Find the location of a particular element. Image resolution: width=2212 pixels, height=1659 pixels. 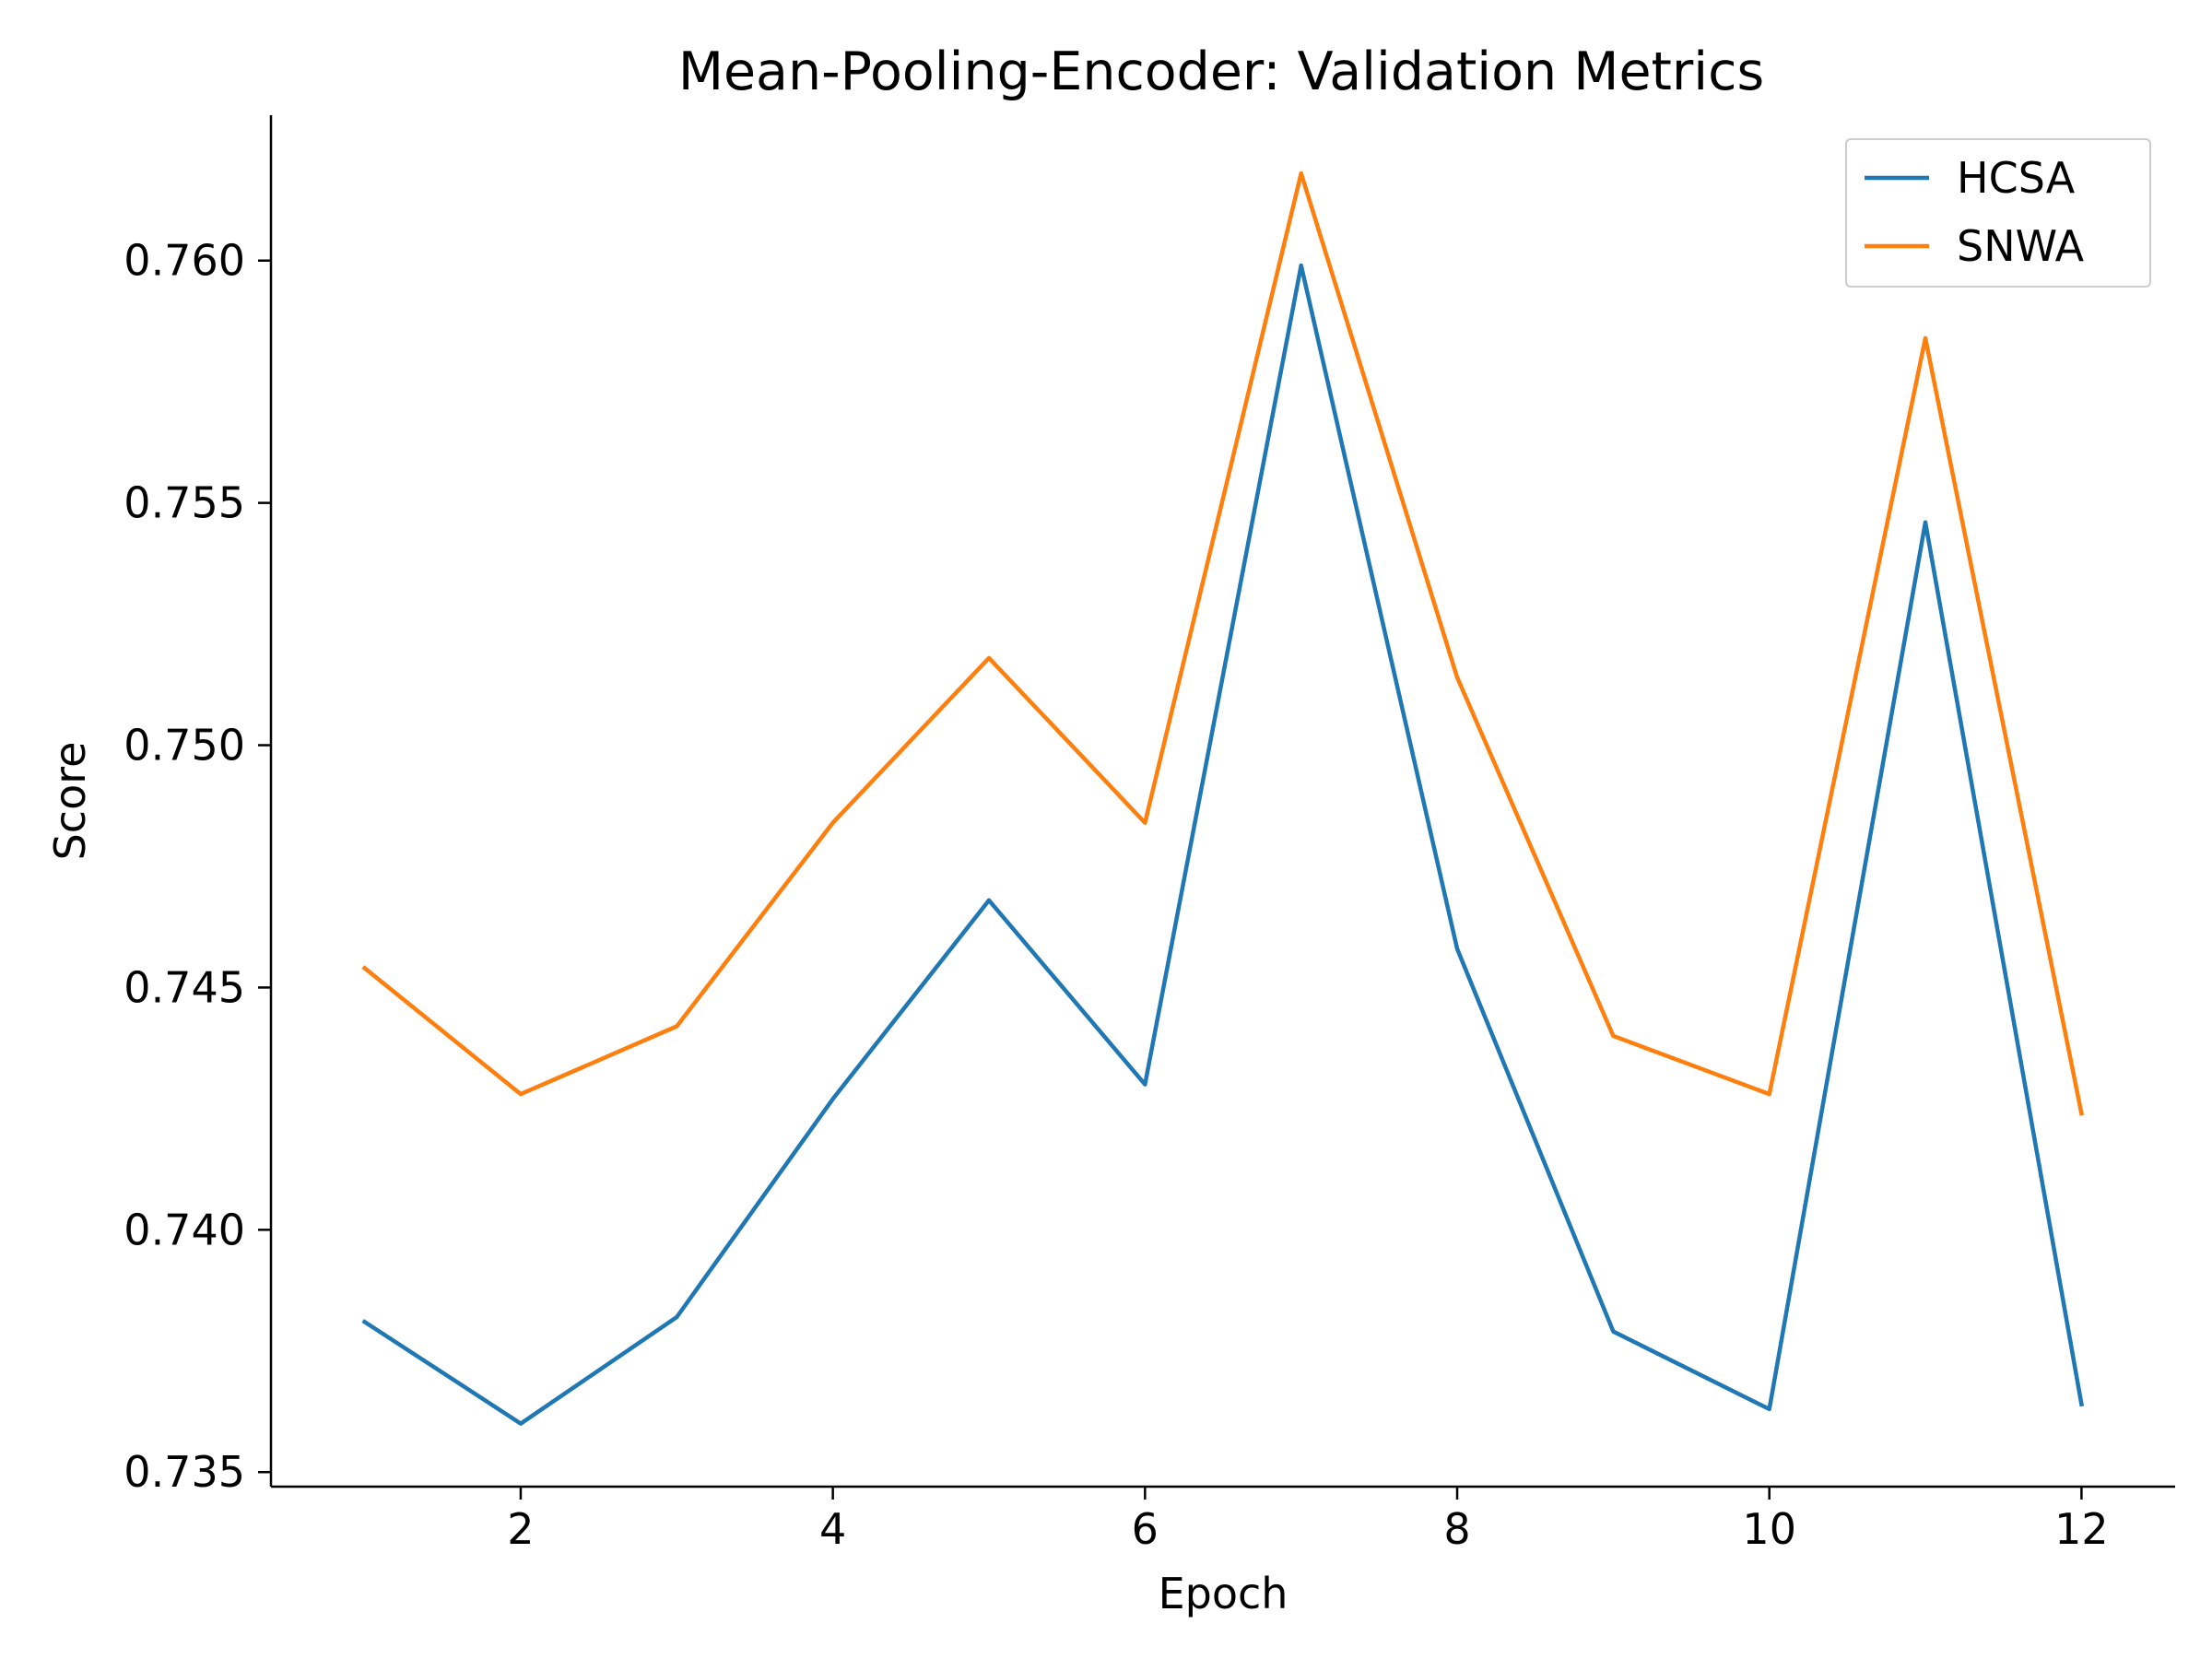

x-tick-label: 8 is located at coordinates (1456, 1529).